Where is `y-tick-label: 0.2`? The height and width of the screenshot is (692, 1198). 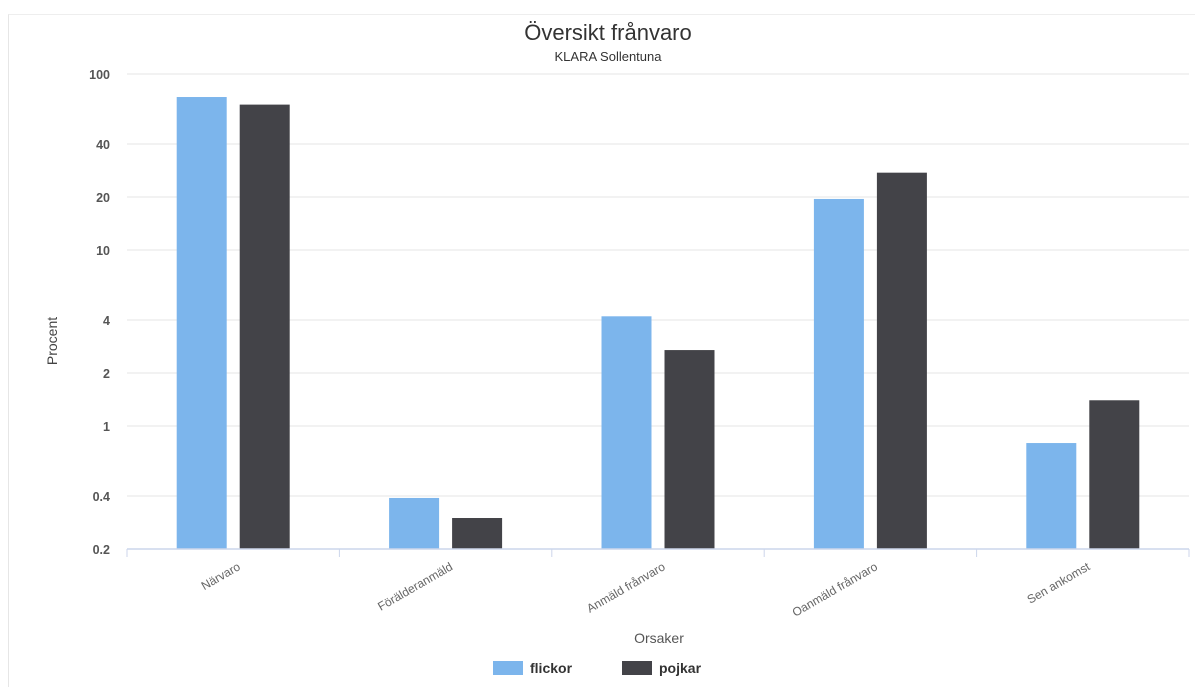 y-tick-label: 0.2 is located at coordinates (101, 550).